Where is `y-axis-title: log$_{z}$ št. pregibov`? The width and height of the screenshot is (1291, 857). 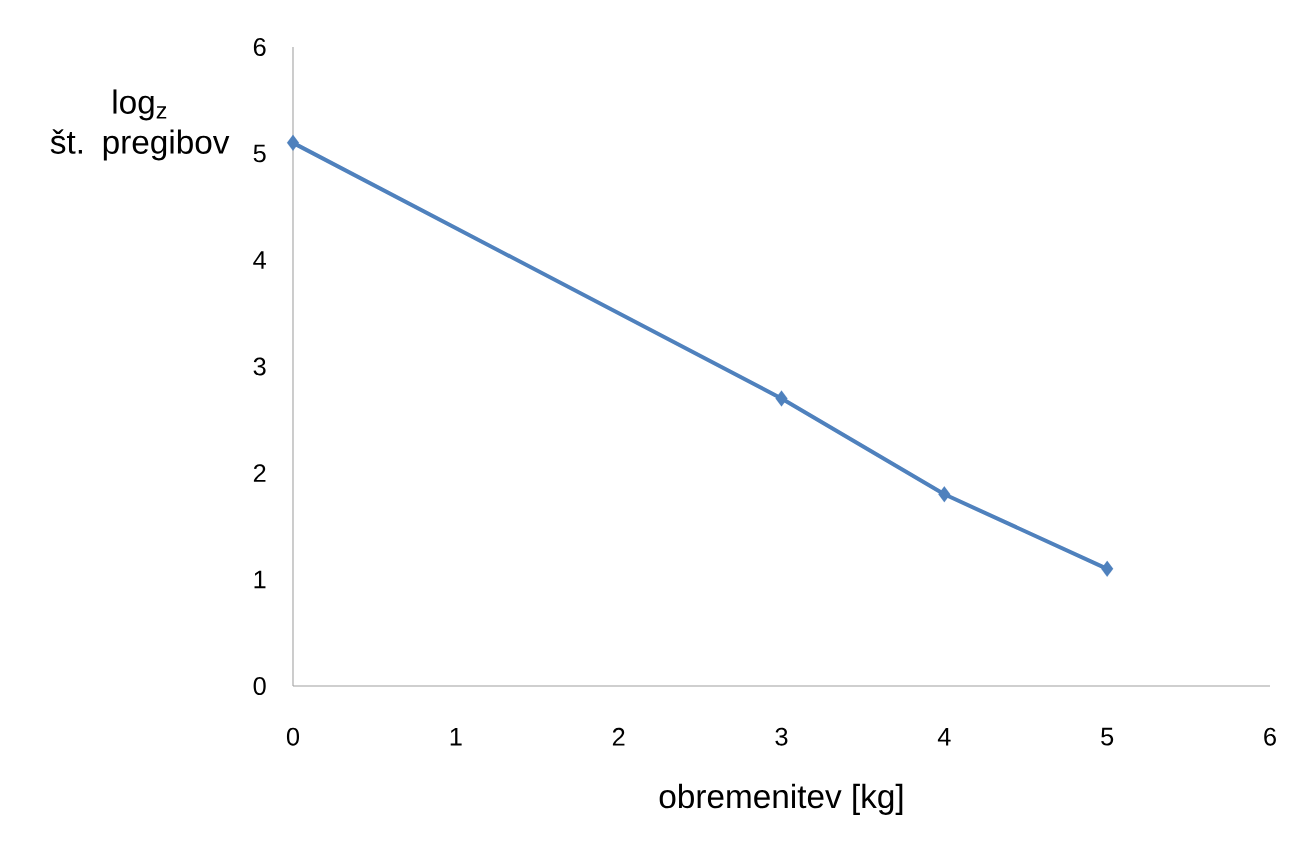
y-axis-title: log$_{z}$ št. pregibov is located at coordinates (140, 125).